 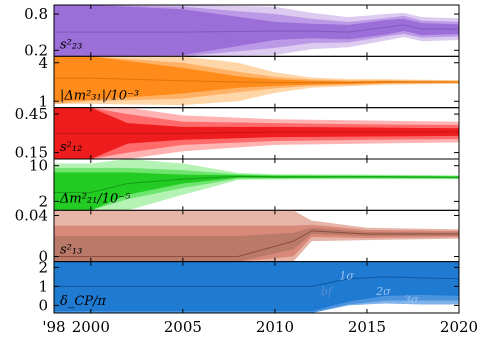 What do you see at coordinates (36, 14) in the screenshot?
I see `s23-ytick-label: 0.8` at bounding box center [36, 14].